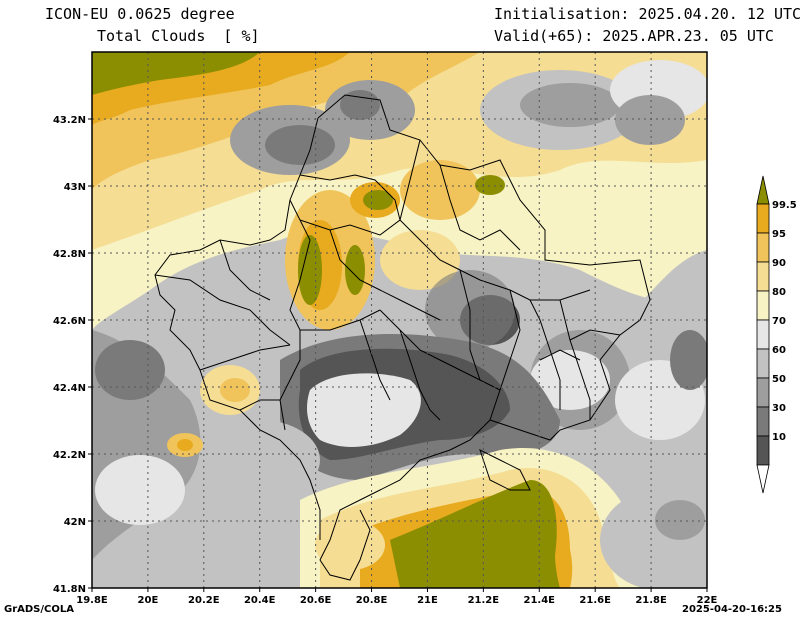 Image resolution: width=800 pixels, height=618 pixels. Describe the element at coordinates (595, 600) in the screenshot. I see `lon-tick-label: 21.6E` at that location.